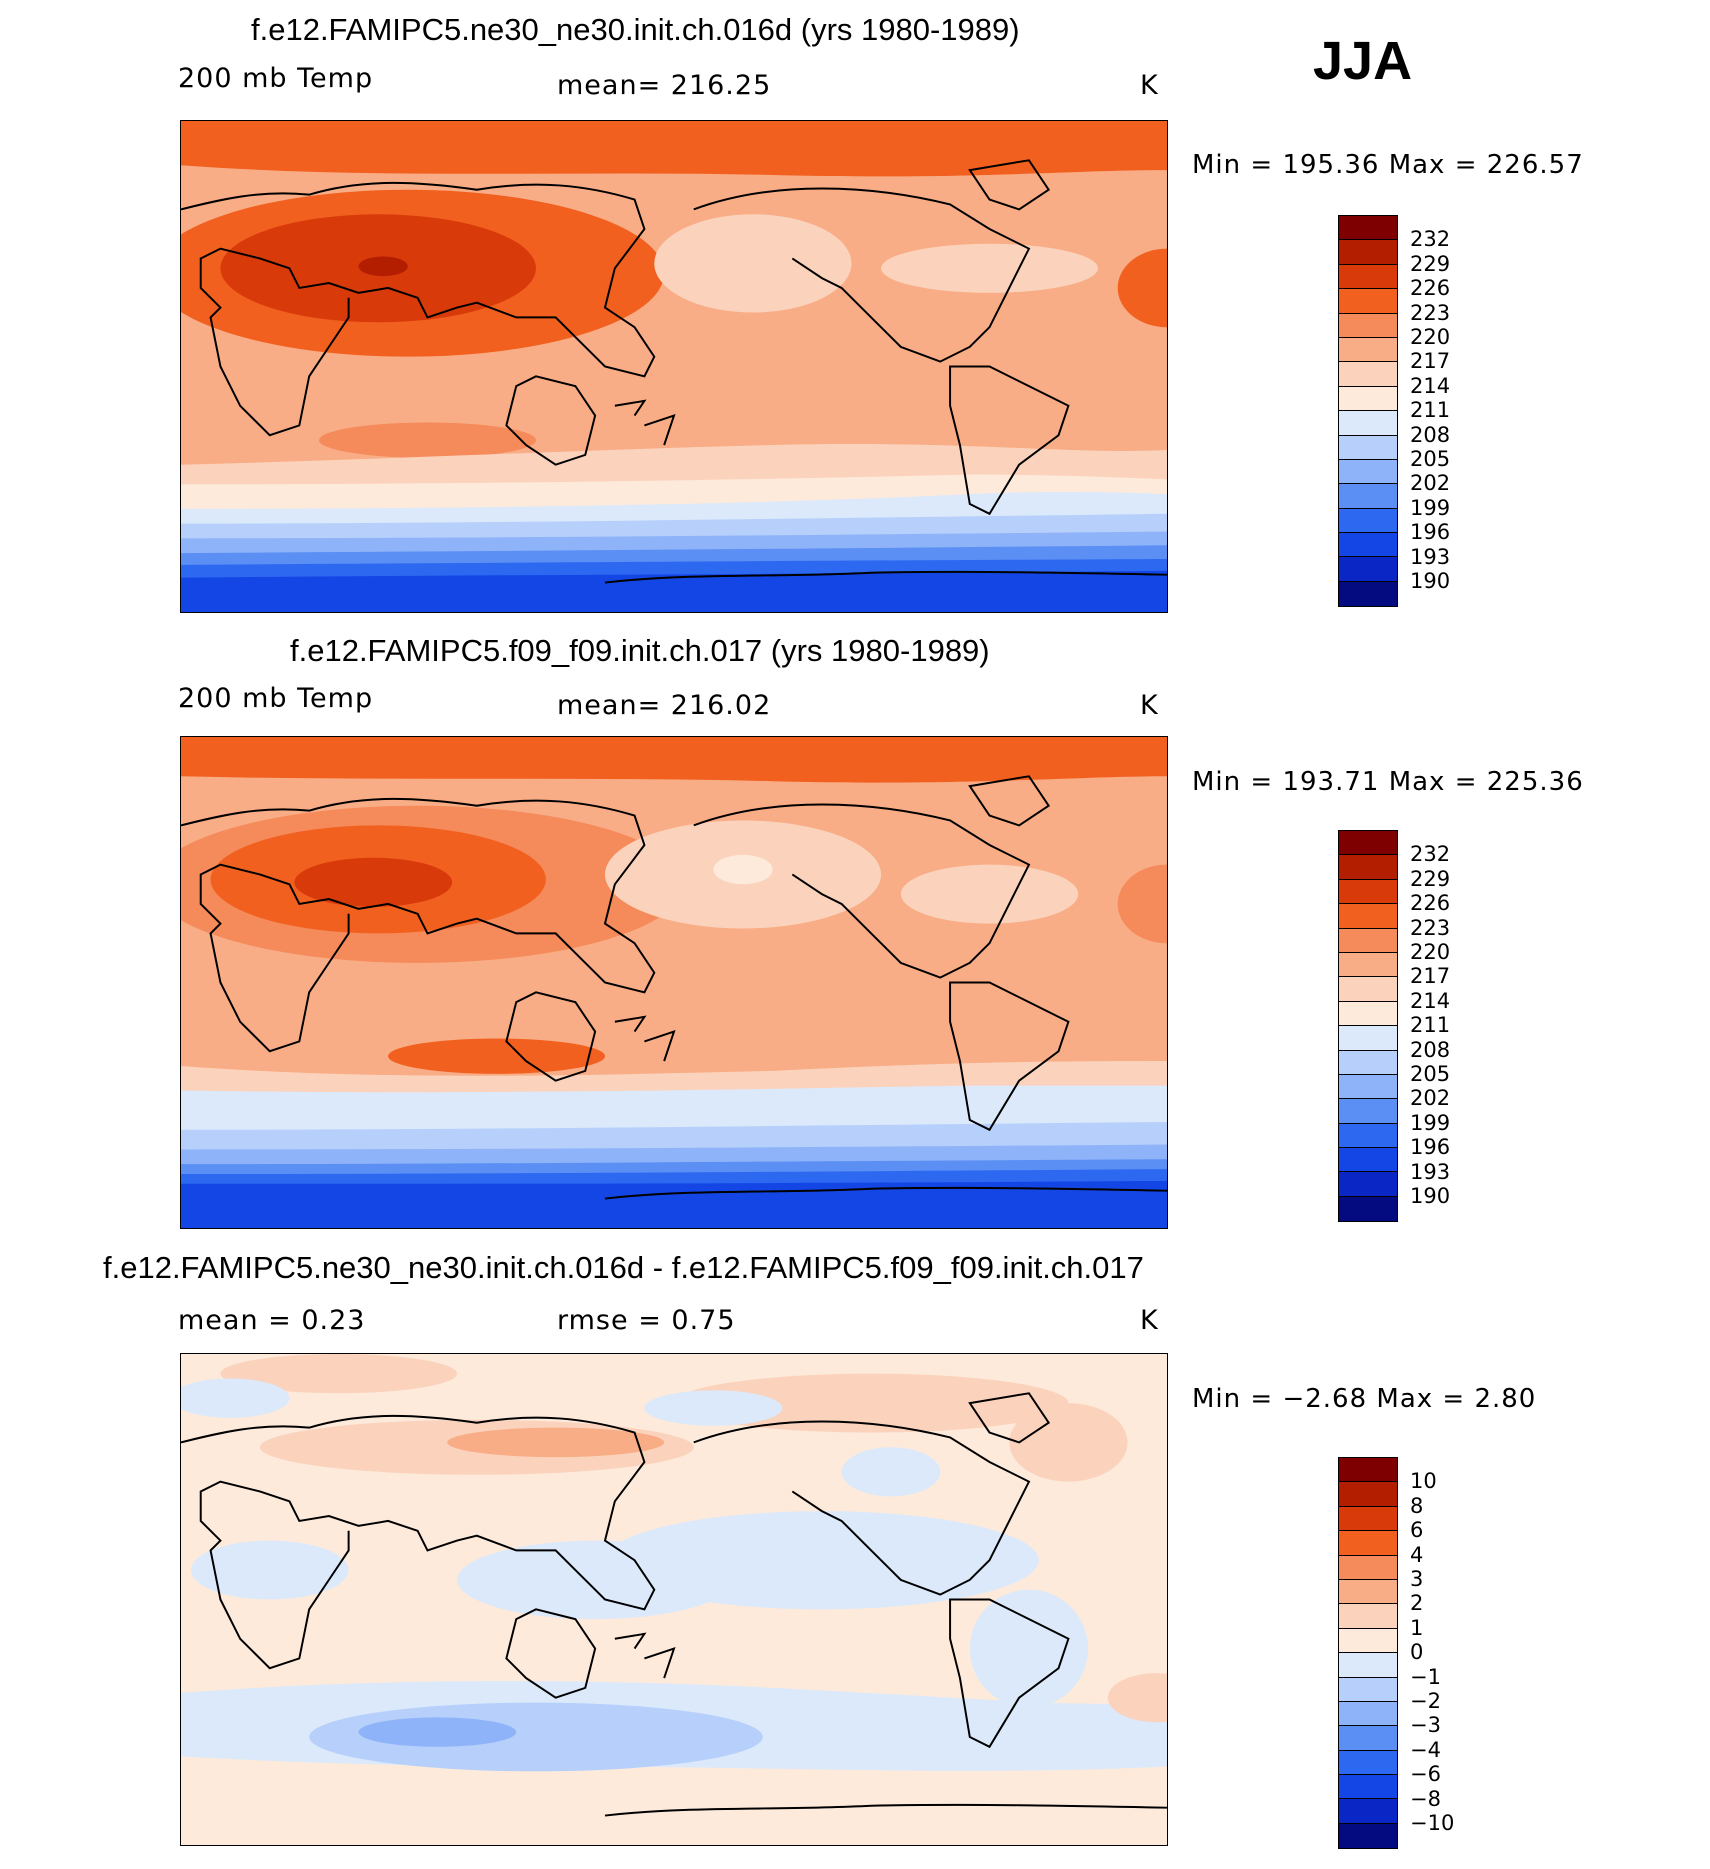 This screenshot has width=1710, height=1869. Describe the element at coordinates (276, 698) in the screenshot. I see `panel-2-variable-label: 200 mb Temp` at that location.